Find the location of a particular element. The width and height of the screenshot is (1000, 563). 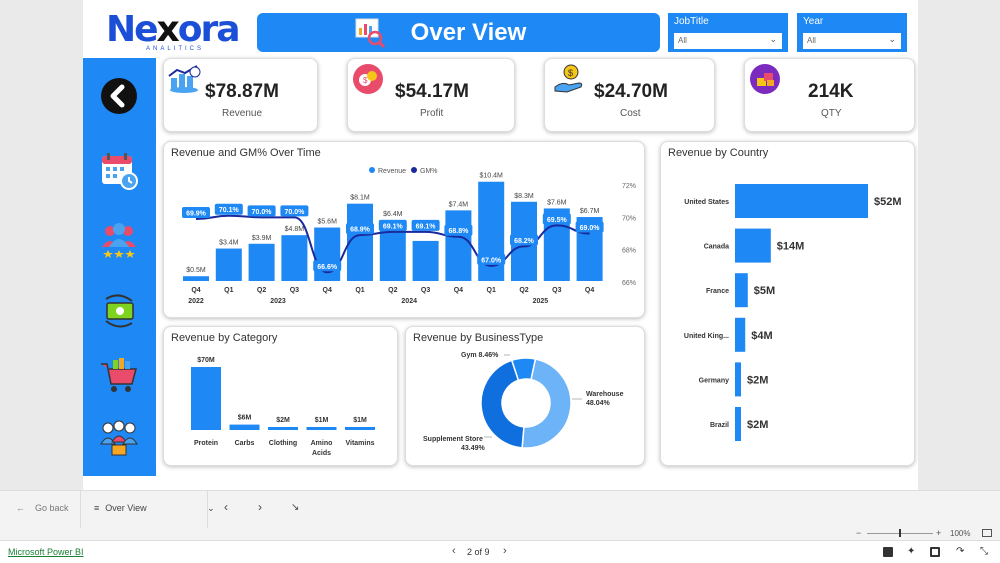

back-arrow-icon is located at coordinates (119, 96).